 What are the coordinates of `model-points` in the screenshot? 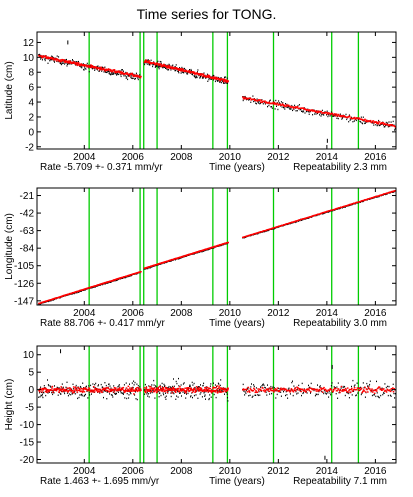 It's located at (217, 390).